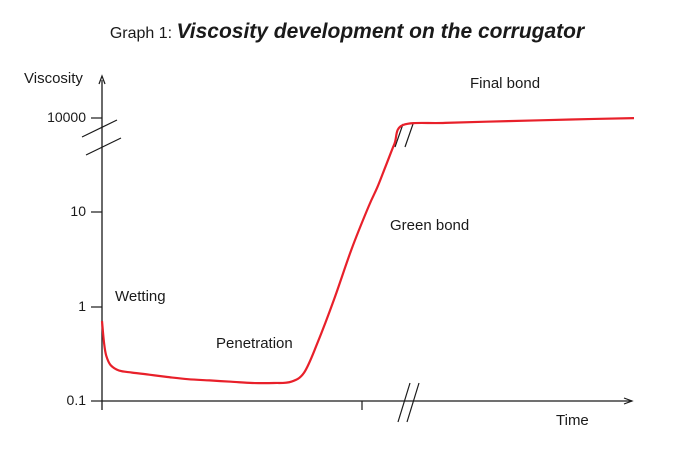  Describe the element at coordinates (53, 78) in the screenshot. I see `y-axis-label: Viscosity` at that location.